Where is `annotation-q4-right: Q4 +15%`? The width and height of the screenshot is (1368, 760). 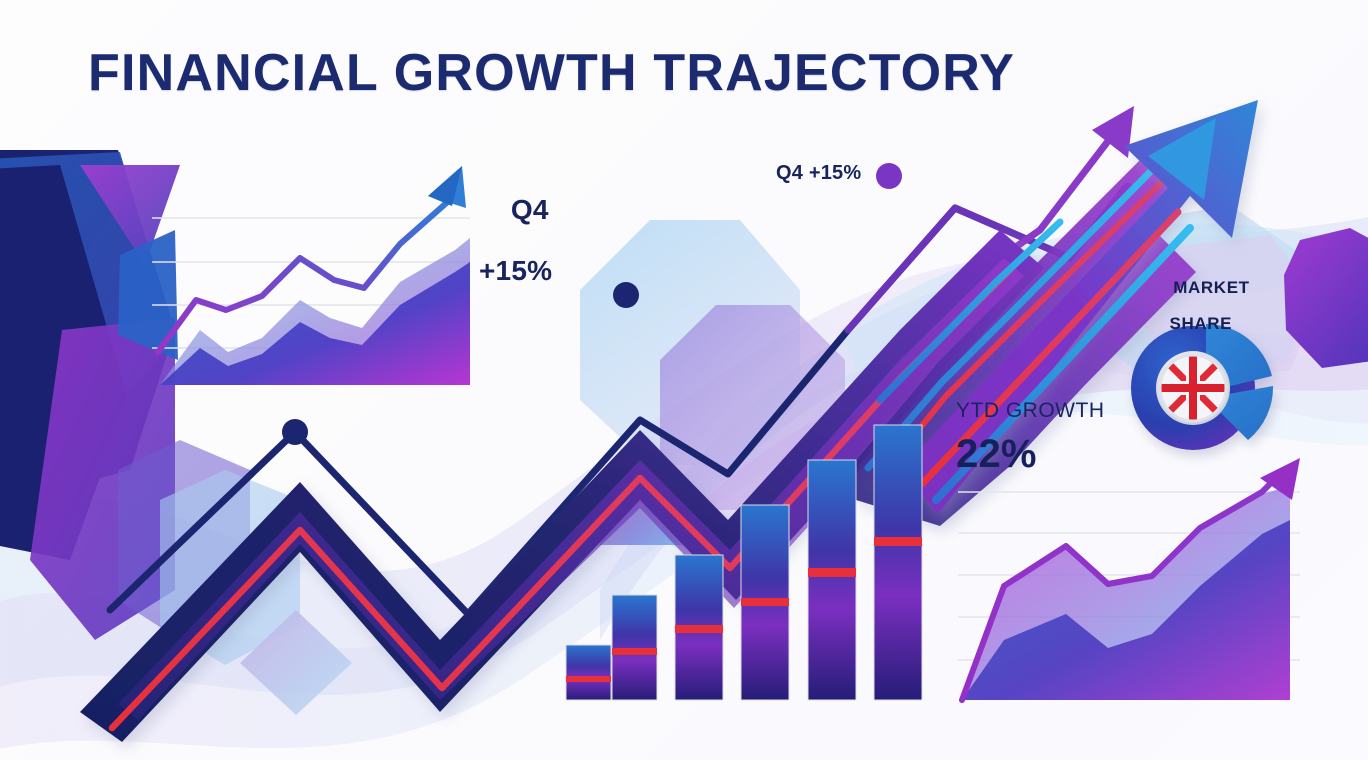
annotation-q4-right: Q4 +15% is located at coordinates (819, 173).